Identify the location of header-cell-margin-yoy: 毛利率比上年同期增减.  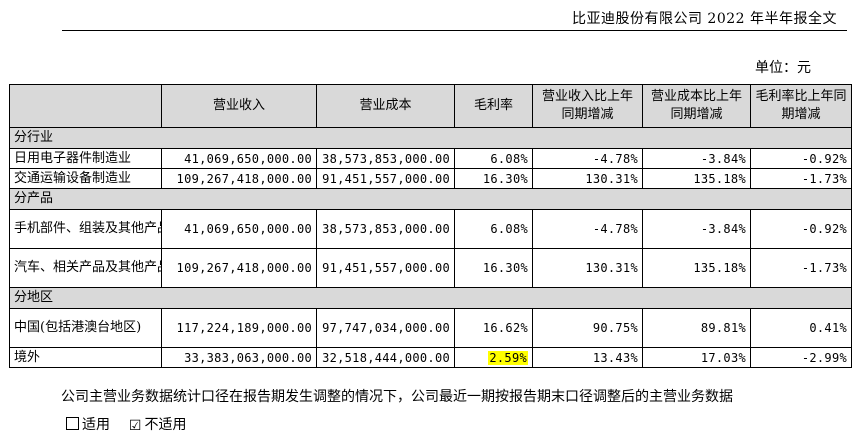
(801, 106).